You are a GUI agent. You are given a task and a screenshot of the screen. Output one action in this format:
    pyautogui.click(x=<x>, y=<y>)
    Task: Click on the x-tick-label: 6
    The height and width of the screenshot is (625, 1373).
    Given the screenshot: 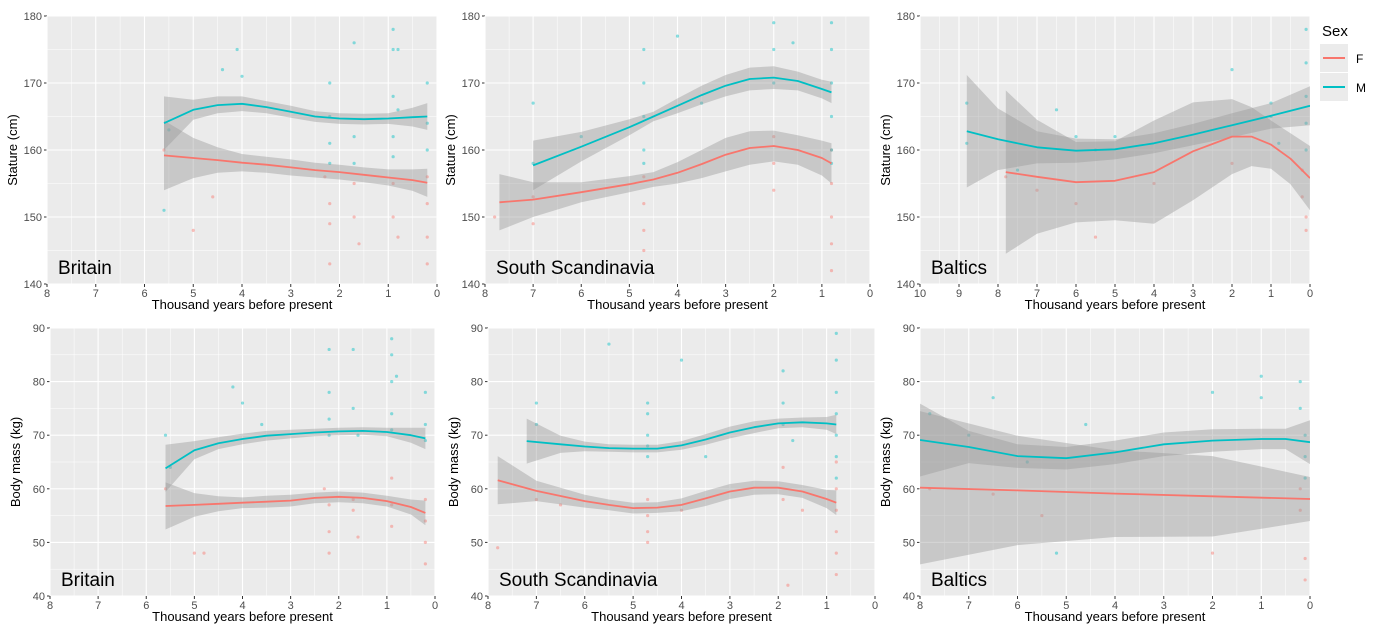 What is the action you would take?
    pyautogui.click(x=144, y=294)
    